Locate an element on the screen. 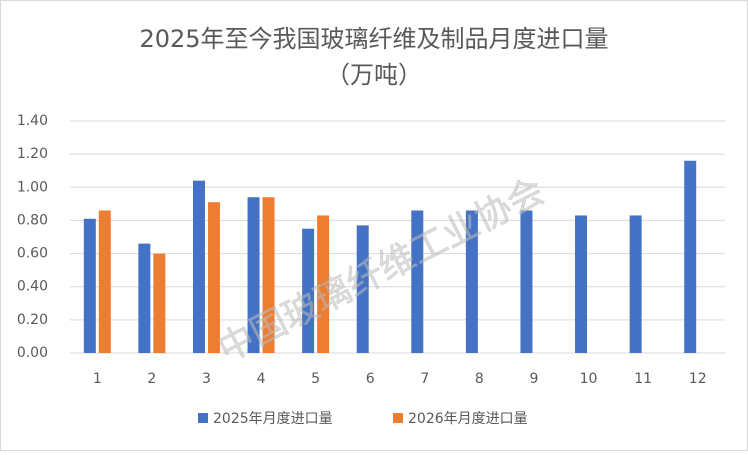 The width and height of the screenshot is (748, 455). x-tick-label: 7 is located at coordinates (424, 379).